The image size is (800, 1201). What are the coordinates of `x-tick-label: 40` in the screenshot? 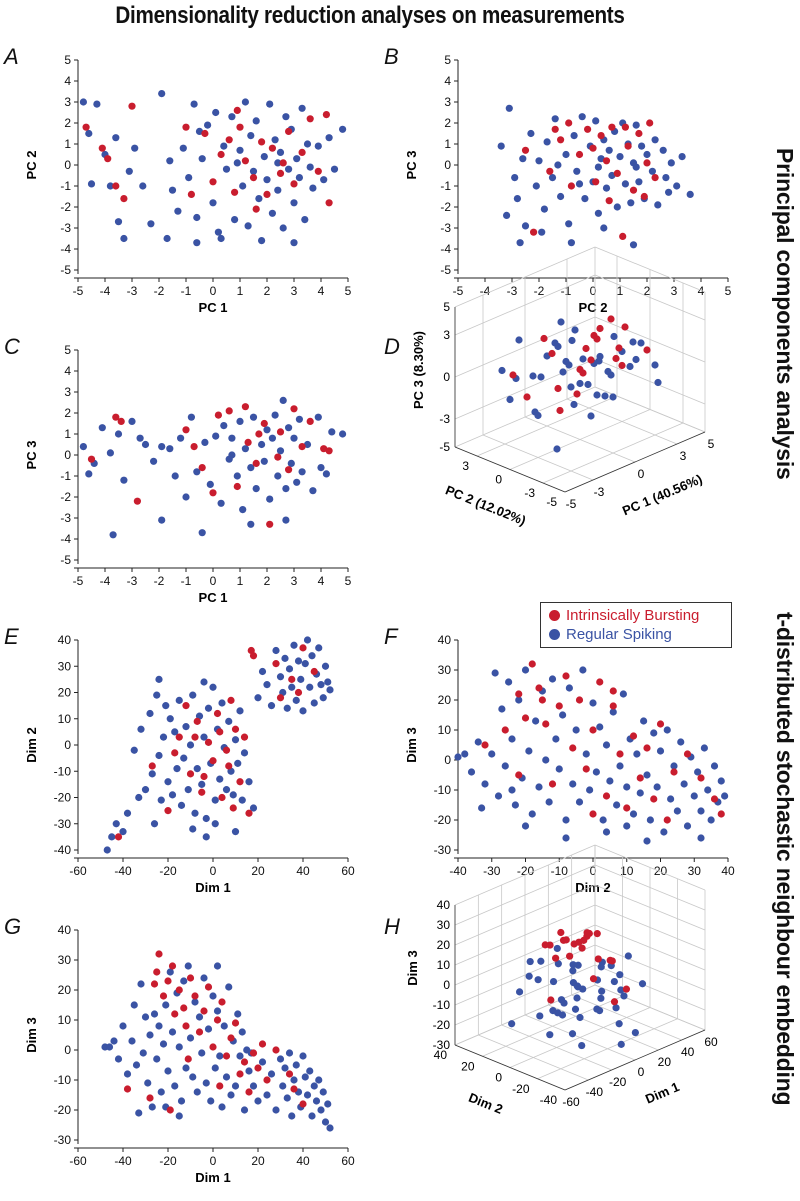 It's located at (688, 1052).